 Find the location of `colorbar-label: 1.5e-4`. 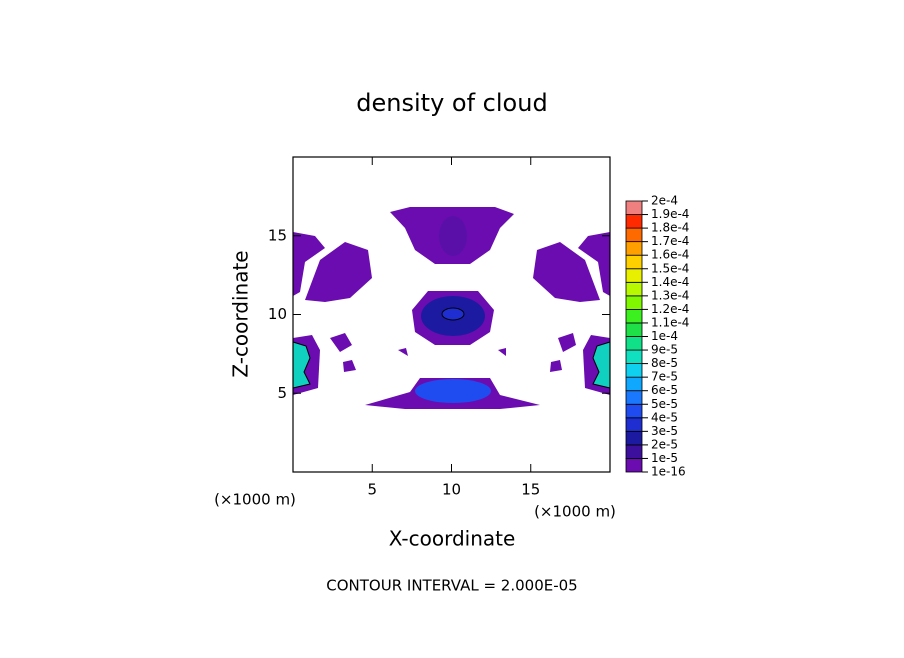

colorbar-label: 1.5e-4 is located at coordinates (670, 268).